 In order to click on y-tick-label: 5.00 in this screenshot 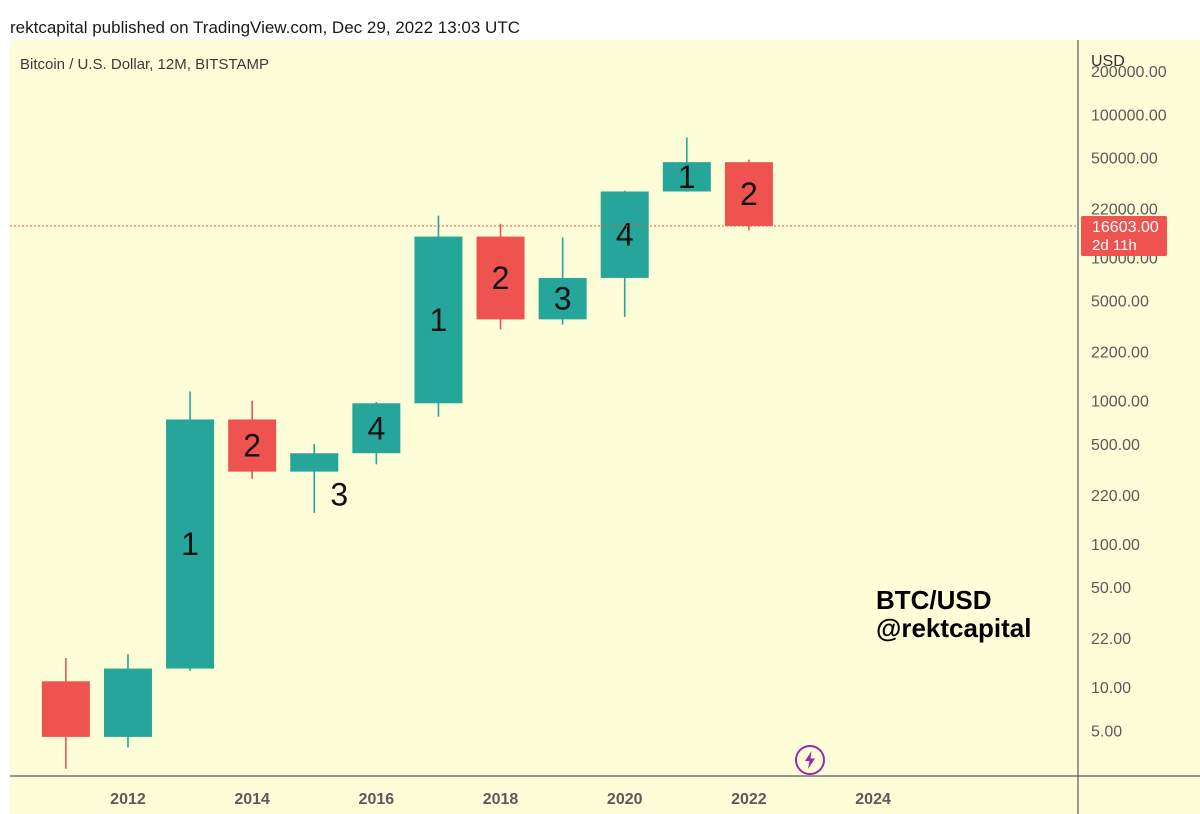, I will do `click(1106, 731)`.